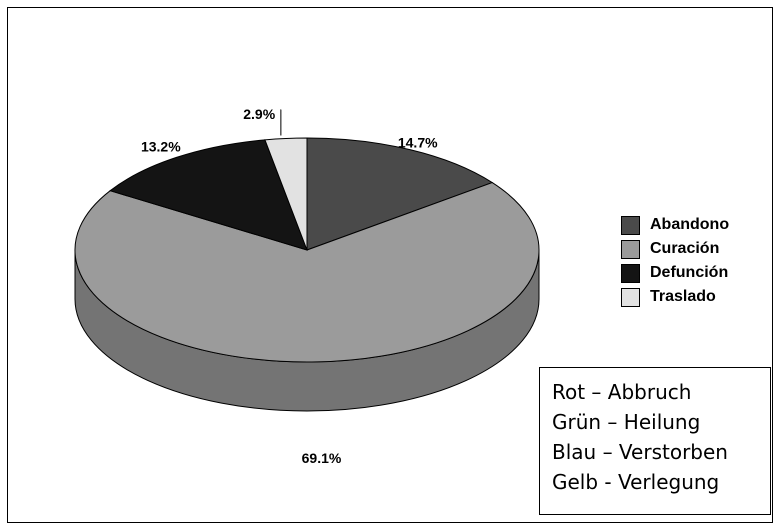 The width and height of the screenshot is (782, 532). I want to click on note-rot: Rot – Abbruch, so click(622, 392).